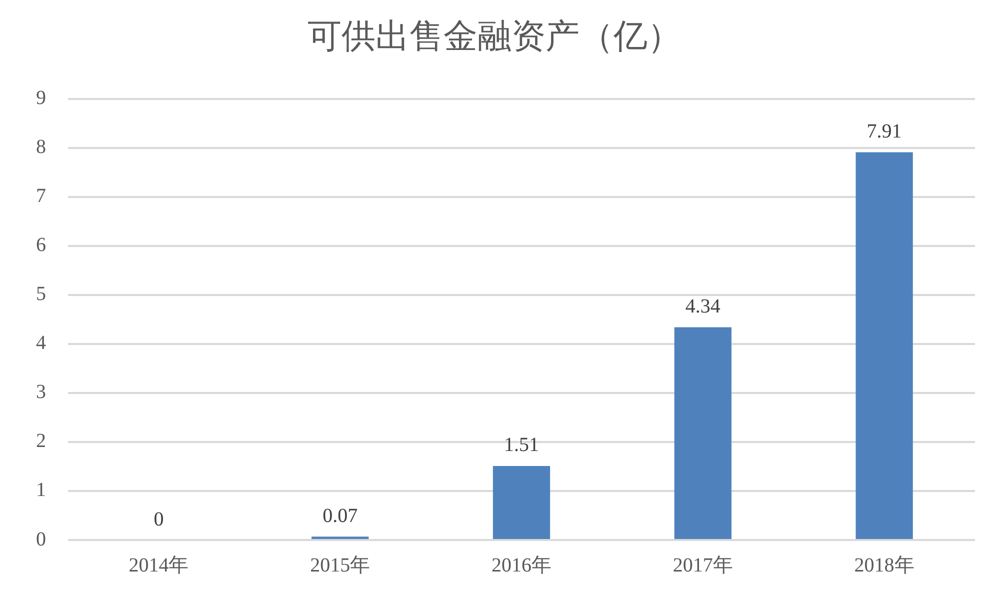 This screenshot has height=600, width=1000. I want to click on data-label: 1.51, so click(521, 445).